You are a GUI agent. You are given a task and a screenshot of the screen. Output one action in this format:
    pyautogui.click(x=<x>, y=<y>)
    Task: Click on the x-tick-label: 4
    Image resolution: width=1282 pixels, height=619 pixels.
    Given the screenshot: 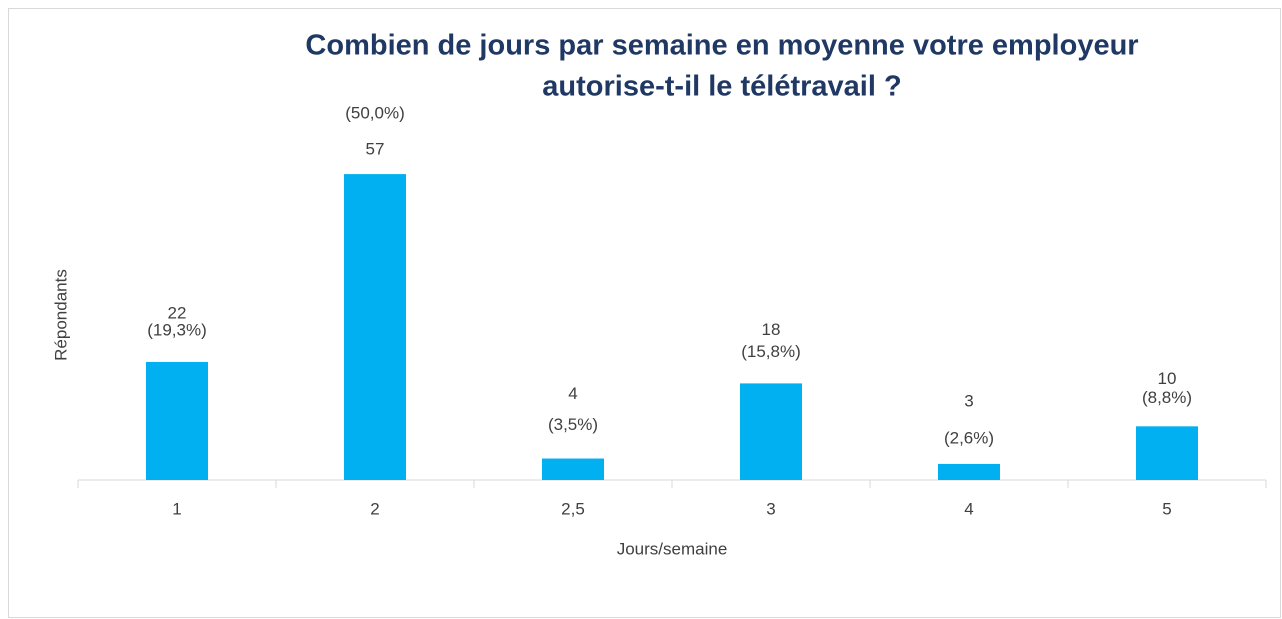 What is the action you would take?
    pyautogui.click(x=968, y=508)
    